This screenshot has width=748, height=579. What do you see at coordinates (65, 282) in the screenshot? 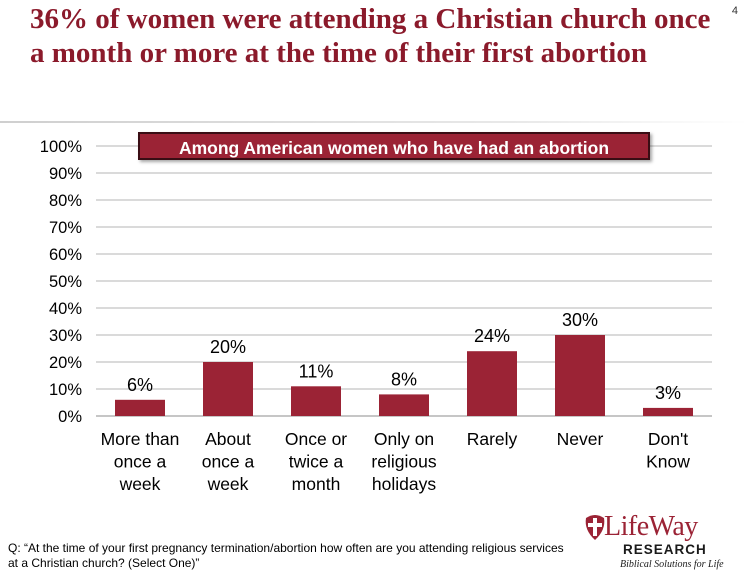
I see `y-tick-label: 50%` at bounding box center [65, 282].